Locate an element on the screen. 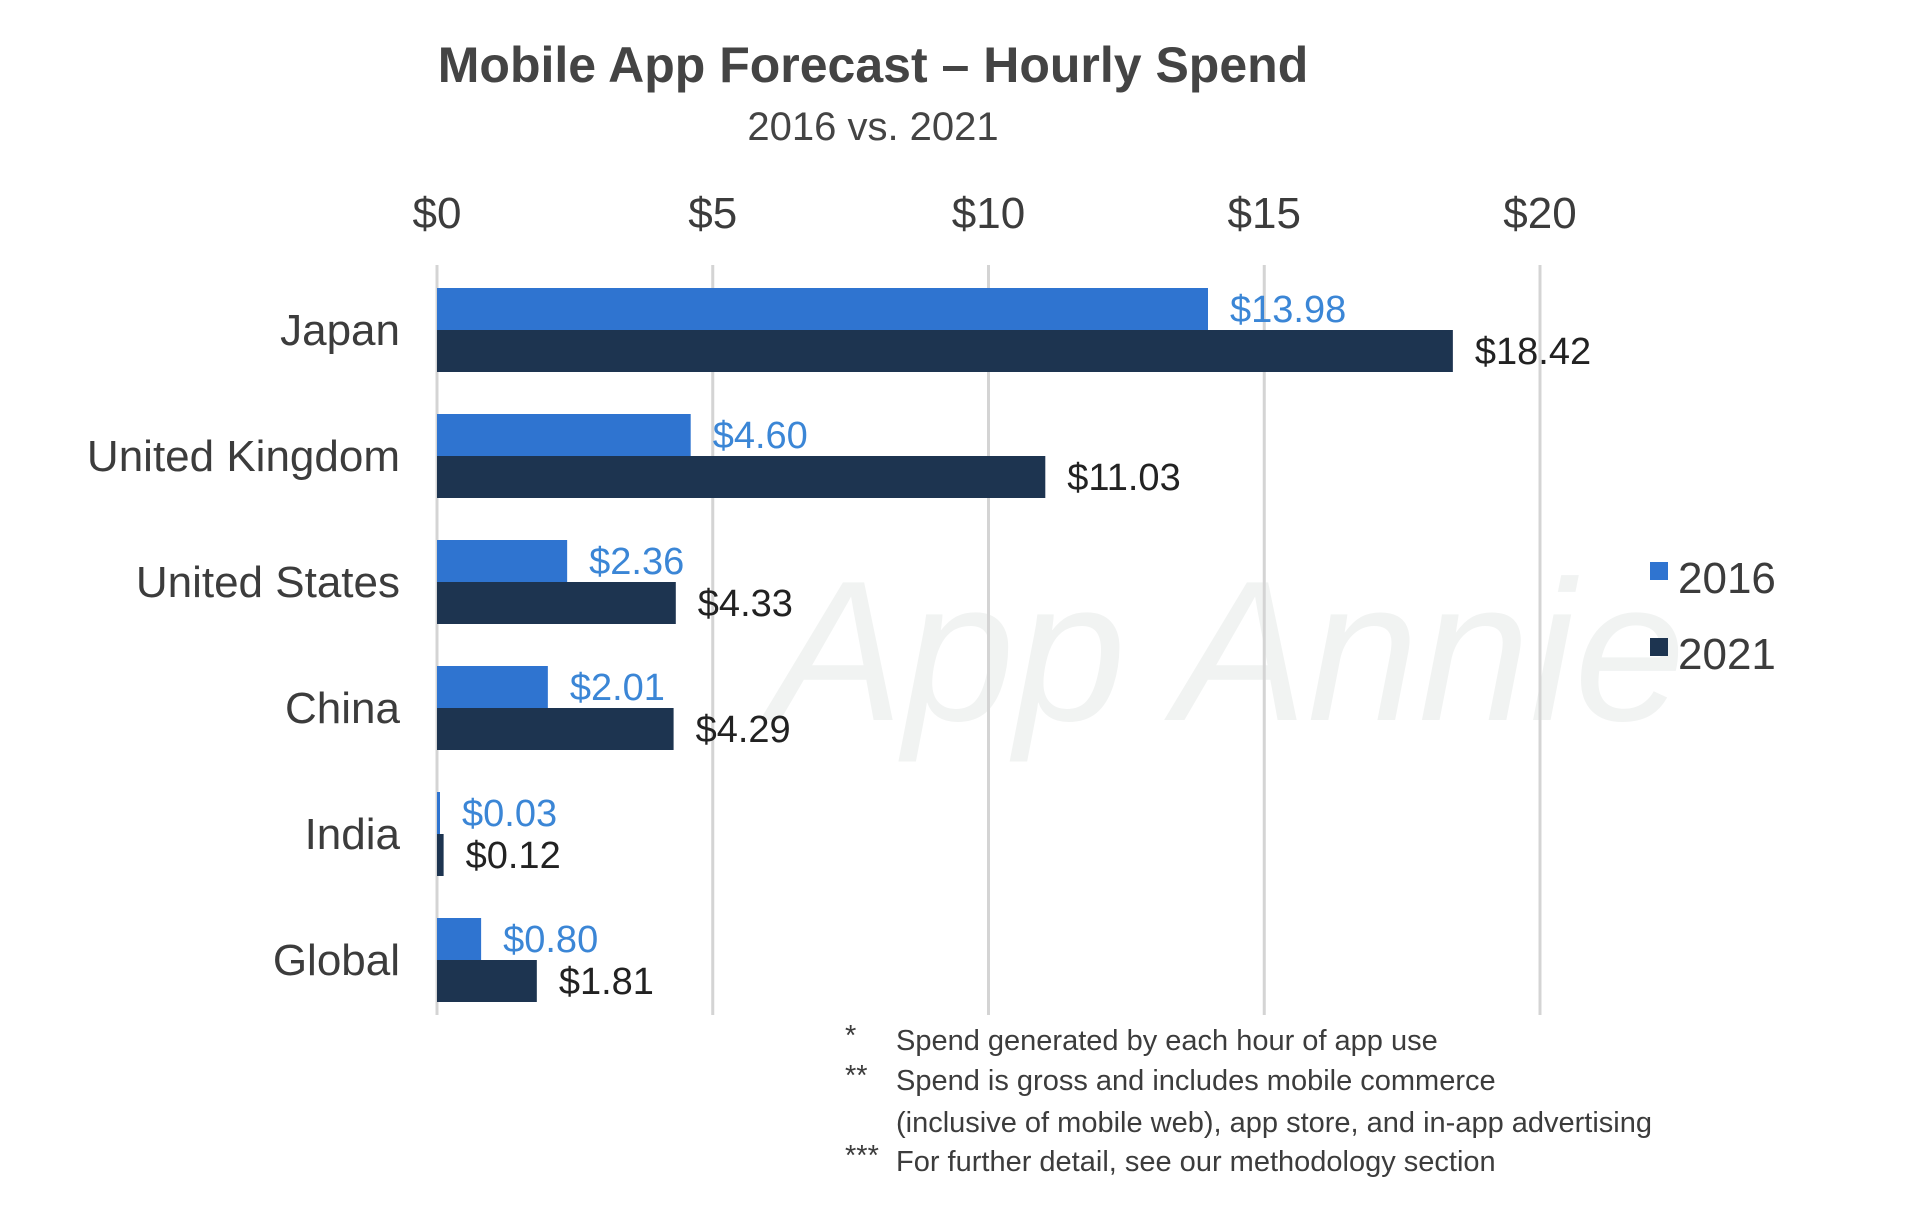 This screenshot has width=1920, height=1213. legend-swatch-2021 is located at coordinates (1659, 647).